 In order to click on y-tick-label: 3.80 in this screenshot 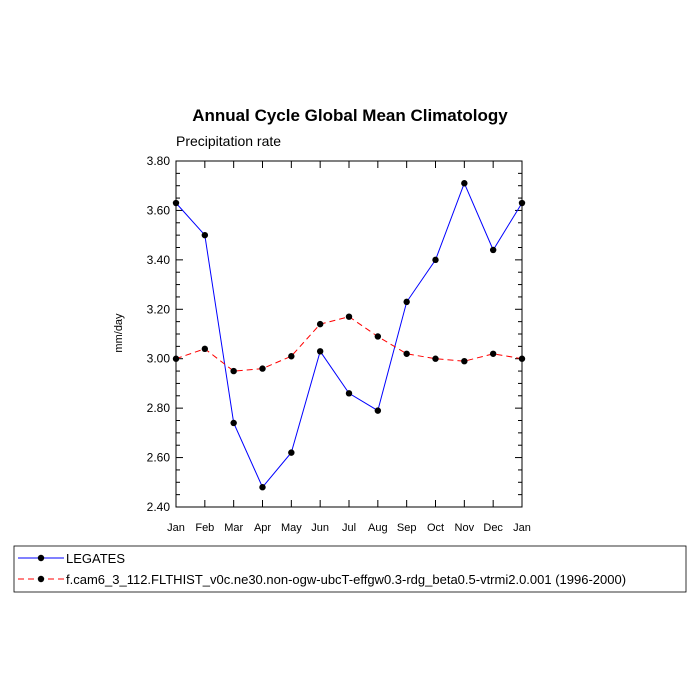, I will do `click(159, 161)`.